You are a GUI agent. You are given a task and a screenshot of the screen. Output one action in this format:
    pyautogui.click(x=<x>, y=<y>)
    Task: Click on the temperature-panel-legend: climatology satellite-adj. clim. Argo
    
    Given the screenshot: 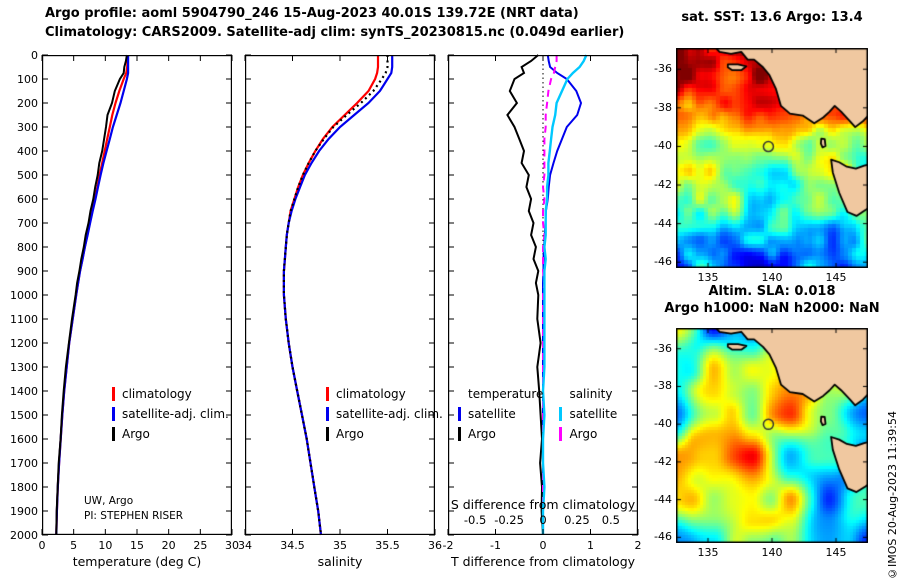 What is the action you would take?
    pyautogui.click(x=170, y=414)
    